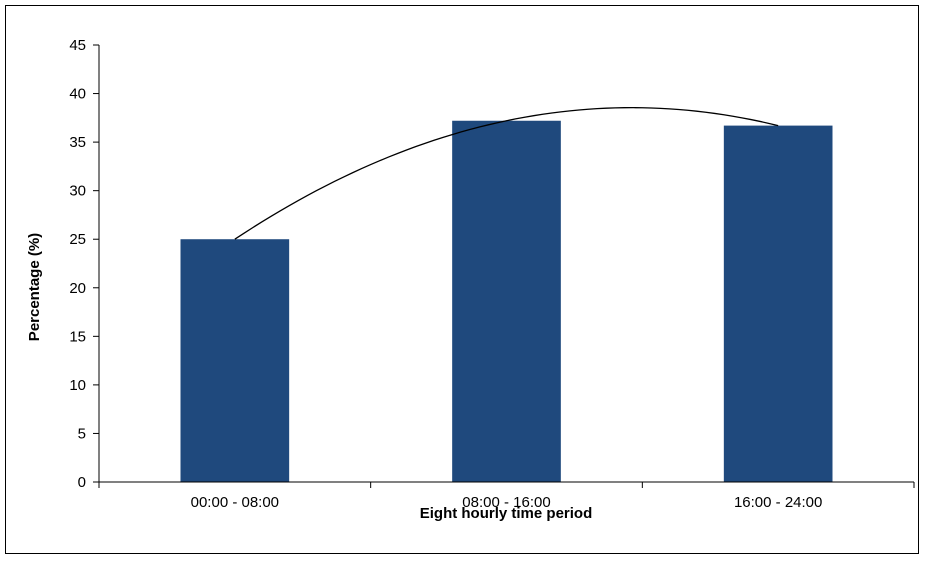 The height and width of the screenshot is (562, 928). Describe the element at coordinates (77, 385) in the screenshot. I see `y-tick-label-10: 10` at that location.